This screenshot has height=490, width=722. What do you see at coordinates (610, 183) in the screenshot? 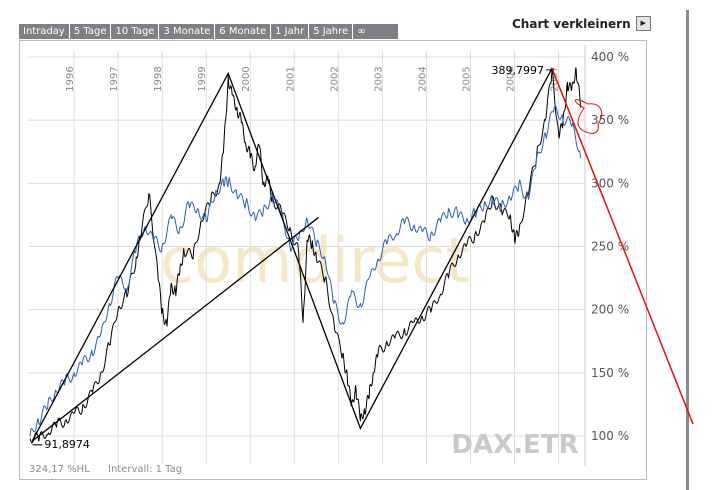
I see `y-tick-label: 300 %` at bounding box center [610, 183].